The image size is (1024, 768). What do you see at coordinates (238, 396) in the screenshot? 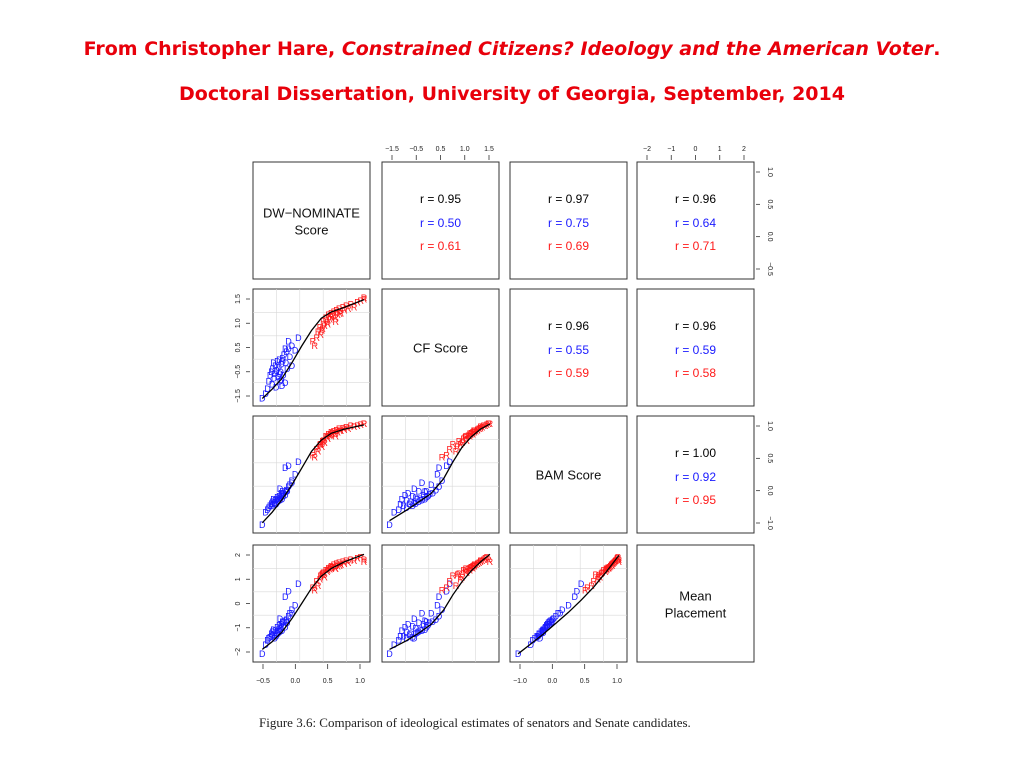
I see `left-axis-tick-label: −1.5` at bounding box center [238, 396].